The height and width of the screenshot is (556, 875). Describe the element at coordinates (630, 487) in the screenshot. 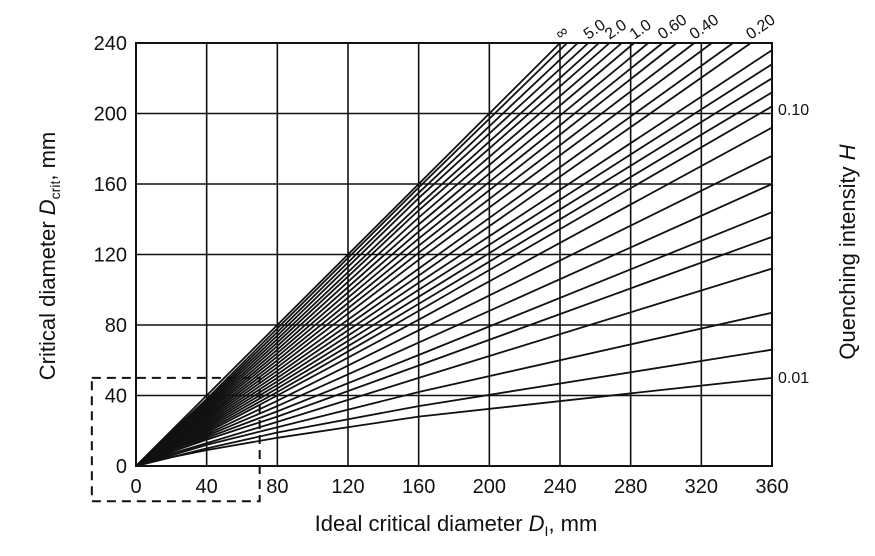

I see `x-tick-label-7: 280` at that location.